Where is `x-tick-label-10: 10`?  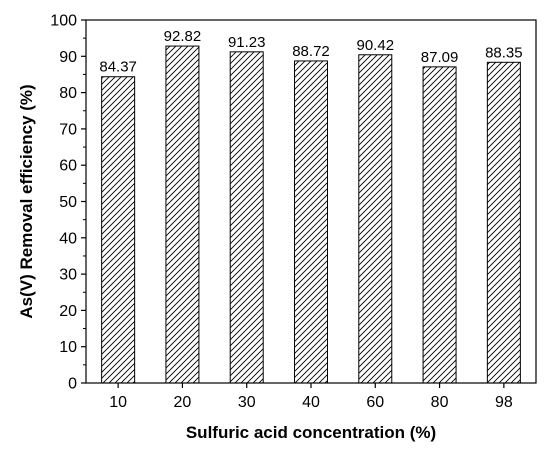 x-tick-label-10: 10 is located at coordinates (118, 402).